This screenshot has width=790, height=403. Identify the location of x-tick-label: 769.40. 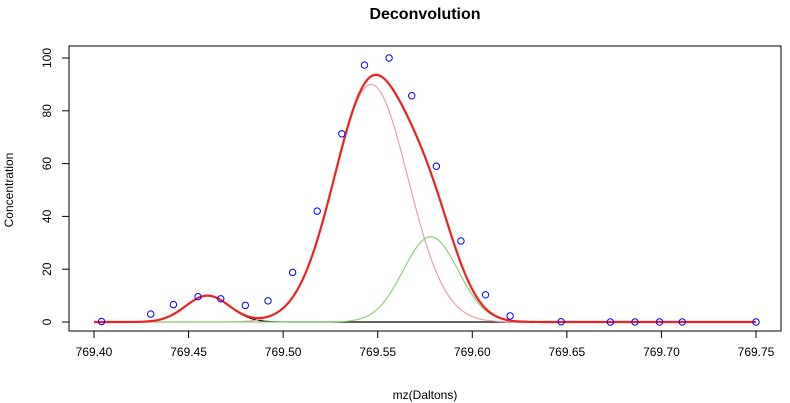
(94, 352).